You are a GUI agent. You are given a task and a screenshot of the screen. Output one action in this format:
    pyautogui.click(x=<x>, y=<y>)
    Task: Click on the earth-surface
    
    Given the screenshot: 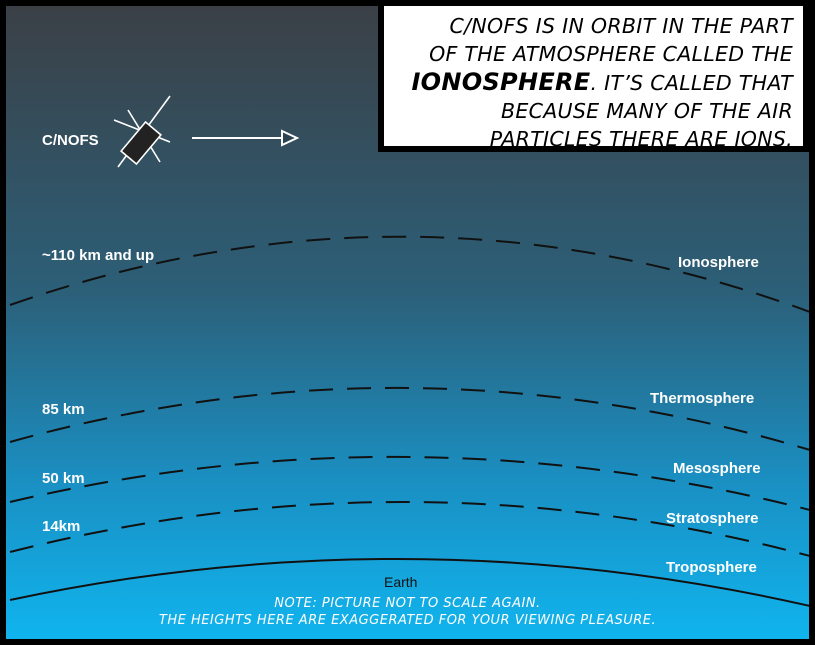 What is the action you would take?
    pyautogui.click(x=409, y=582)
    